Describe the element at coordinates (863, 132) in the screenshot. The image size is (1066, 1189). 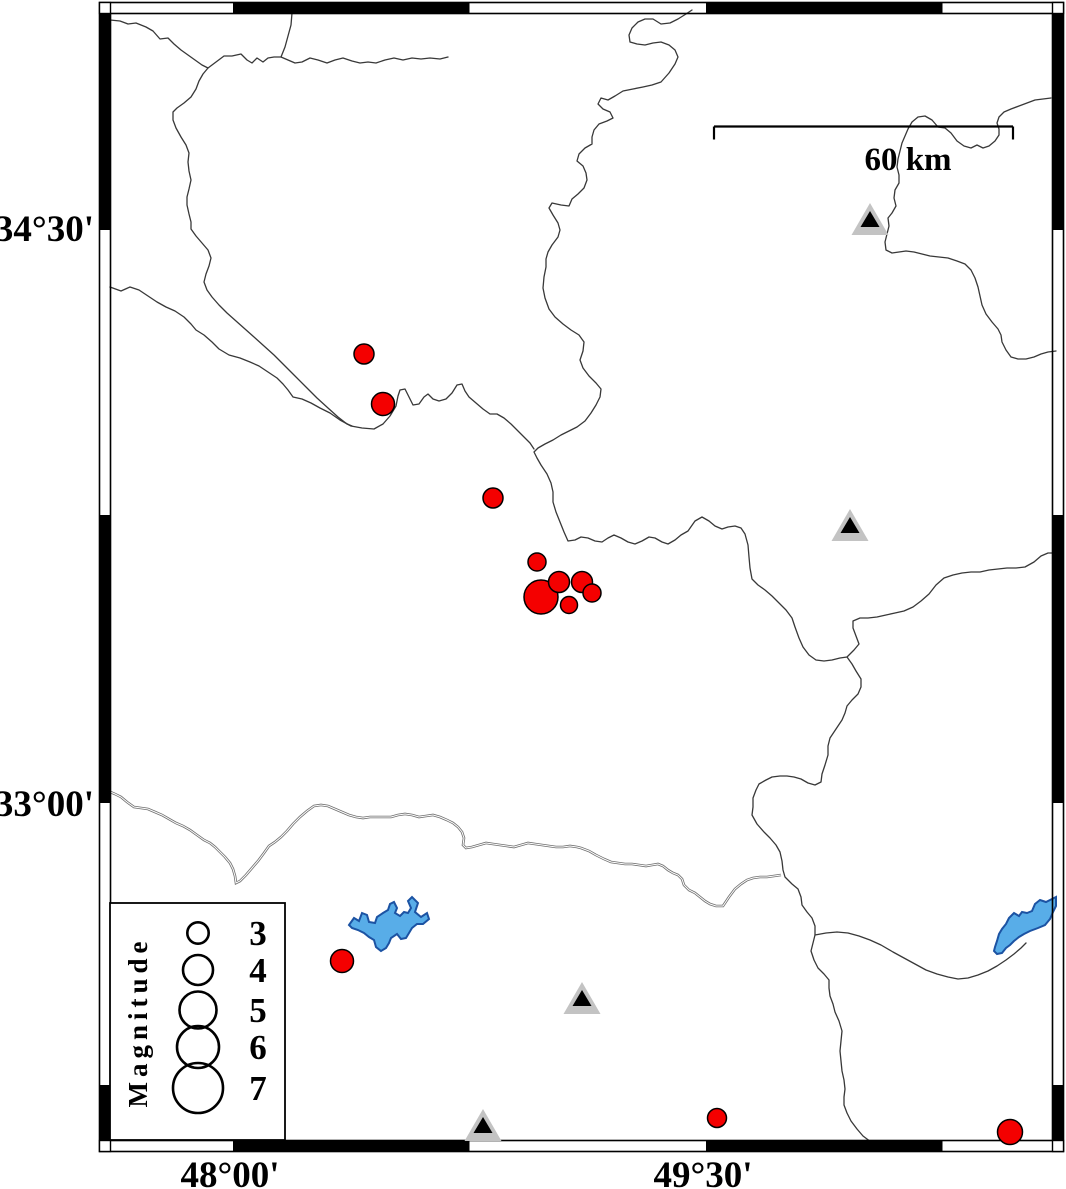
I see `scale-bar` at that location.